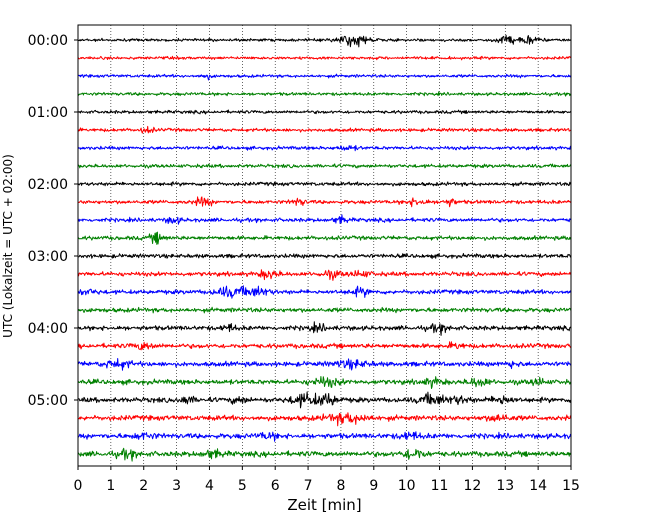  Describe the element at coordinates (209, 486) in the screenshot. I see `x-tick-label: 4` at that location.